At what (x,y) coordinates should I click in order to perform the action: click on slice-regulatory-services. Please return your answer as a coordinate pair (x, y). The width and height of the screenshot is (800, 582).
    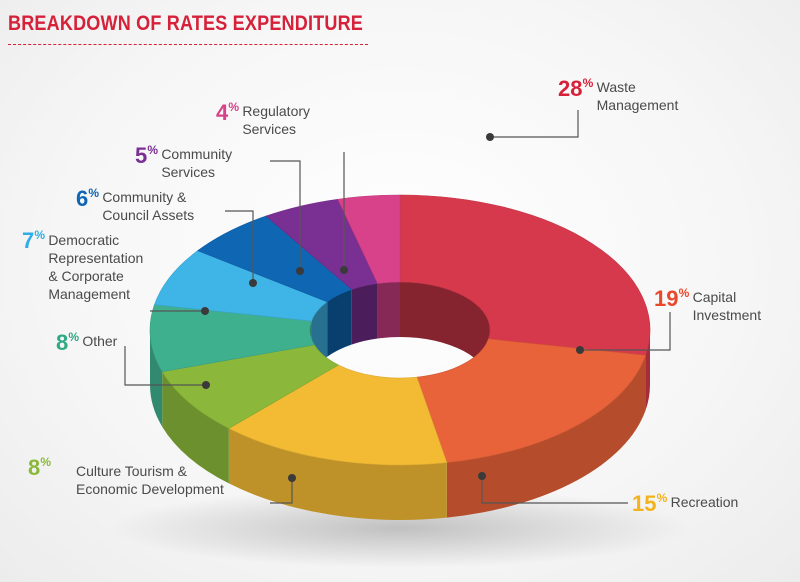
    Looking at the image, I should click on (369, 239).